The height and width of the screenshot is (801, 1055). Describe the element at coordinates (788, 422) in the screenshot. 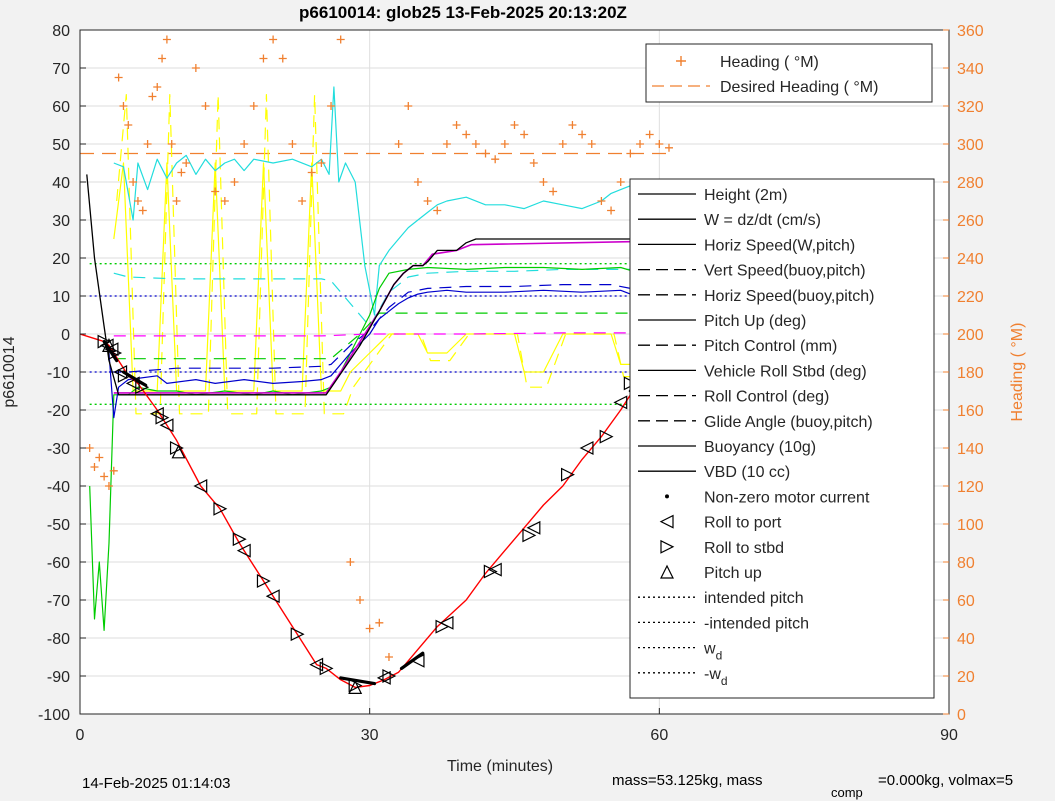

I see `legend-main-entry: Glide Angle (buoy,pitch)` at that location.